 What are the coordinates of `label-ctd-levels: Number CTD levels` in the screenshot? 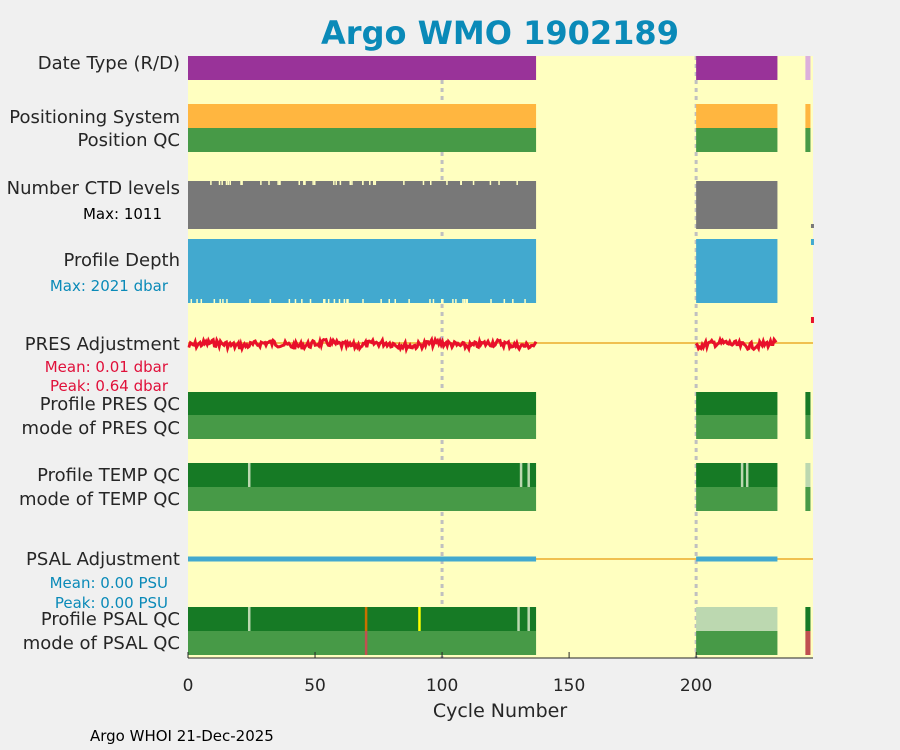 It's located at (93, 188).